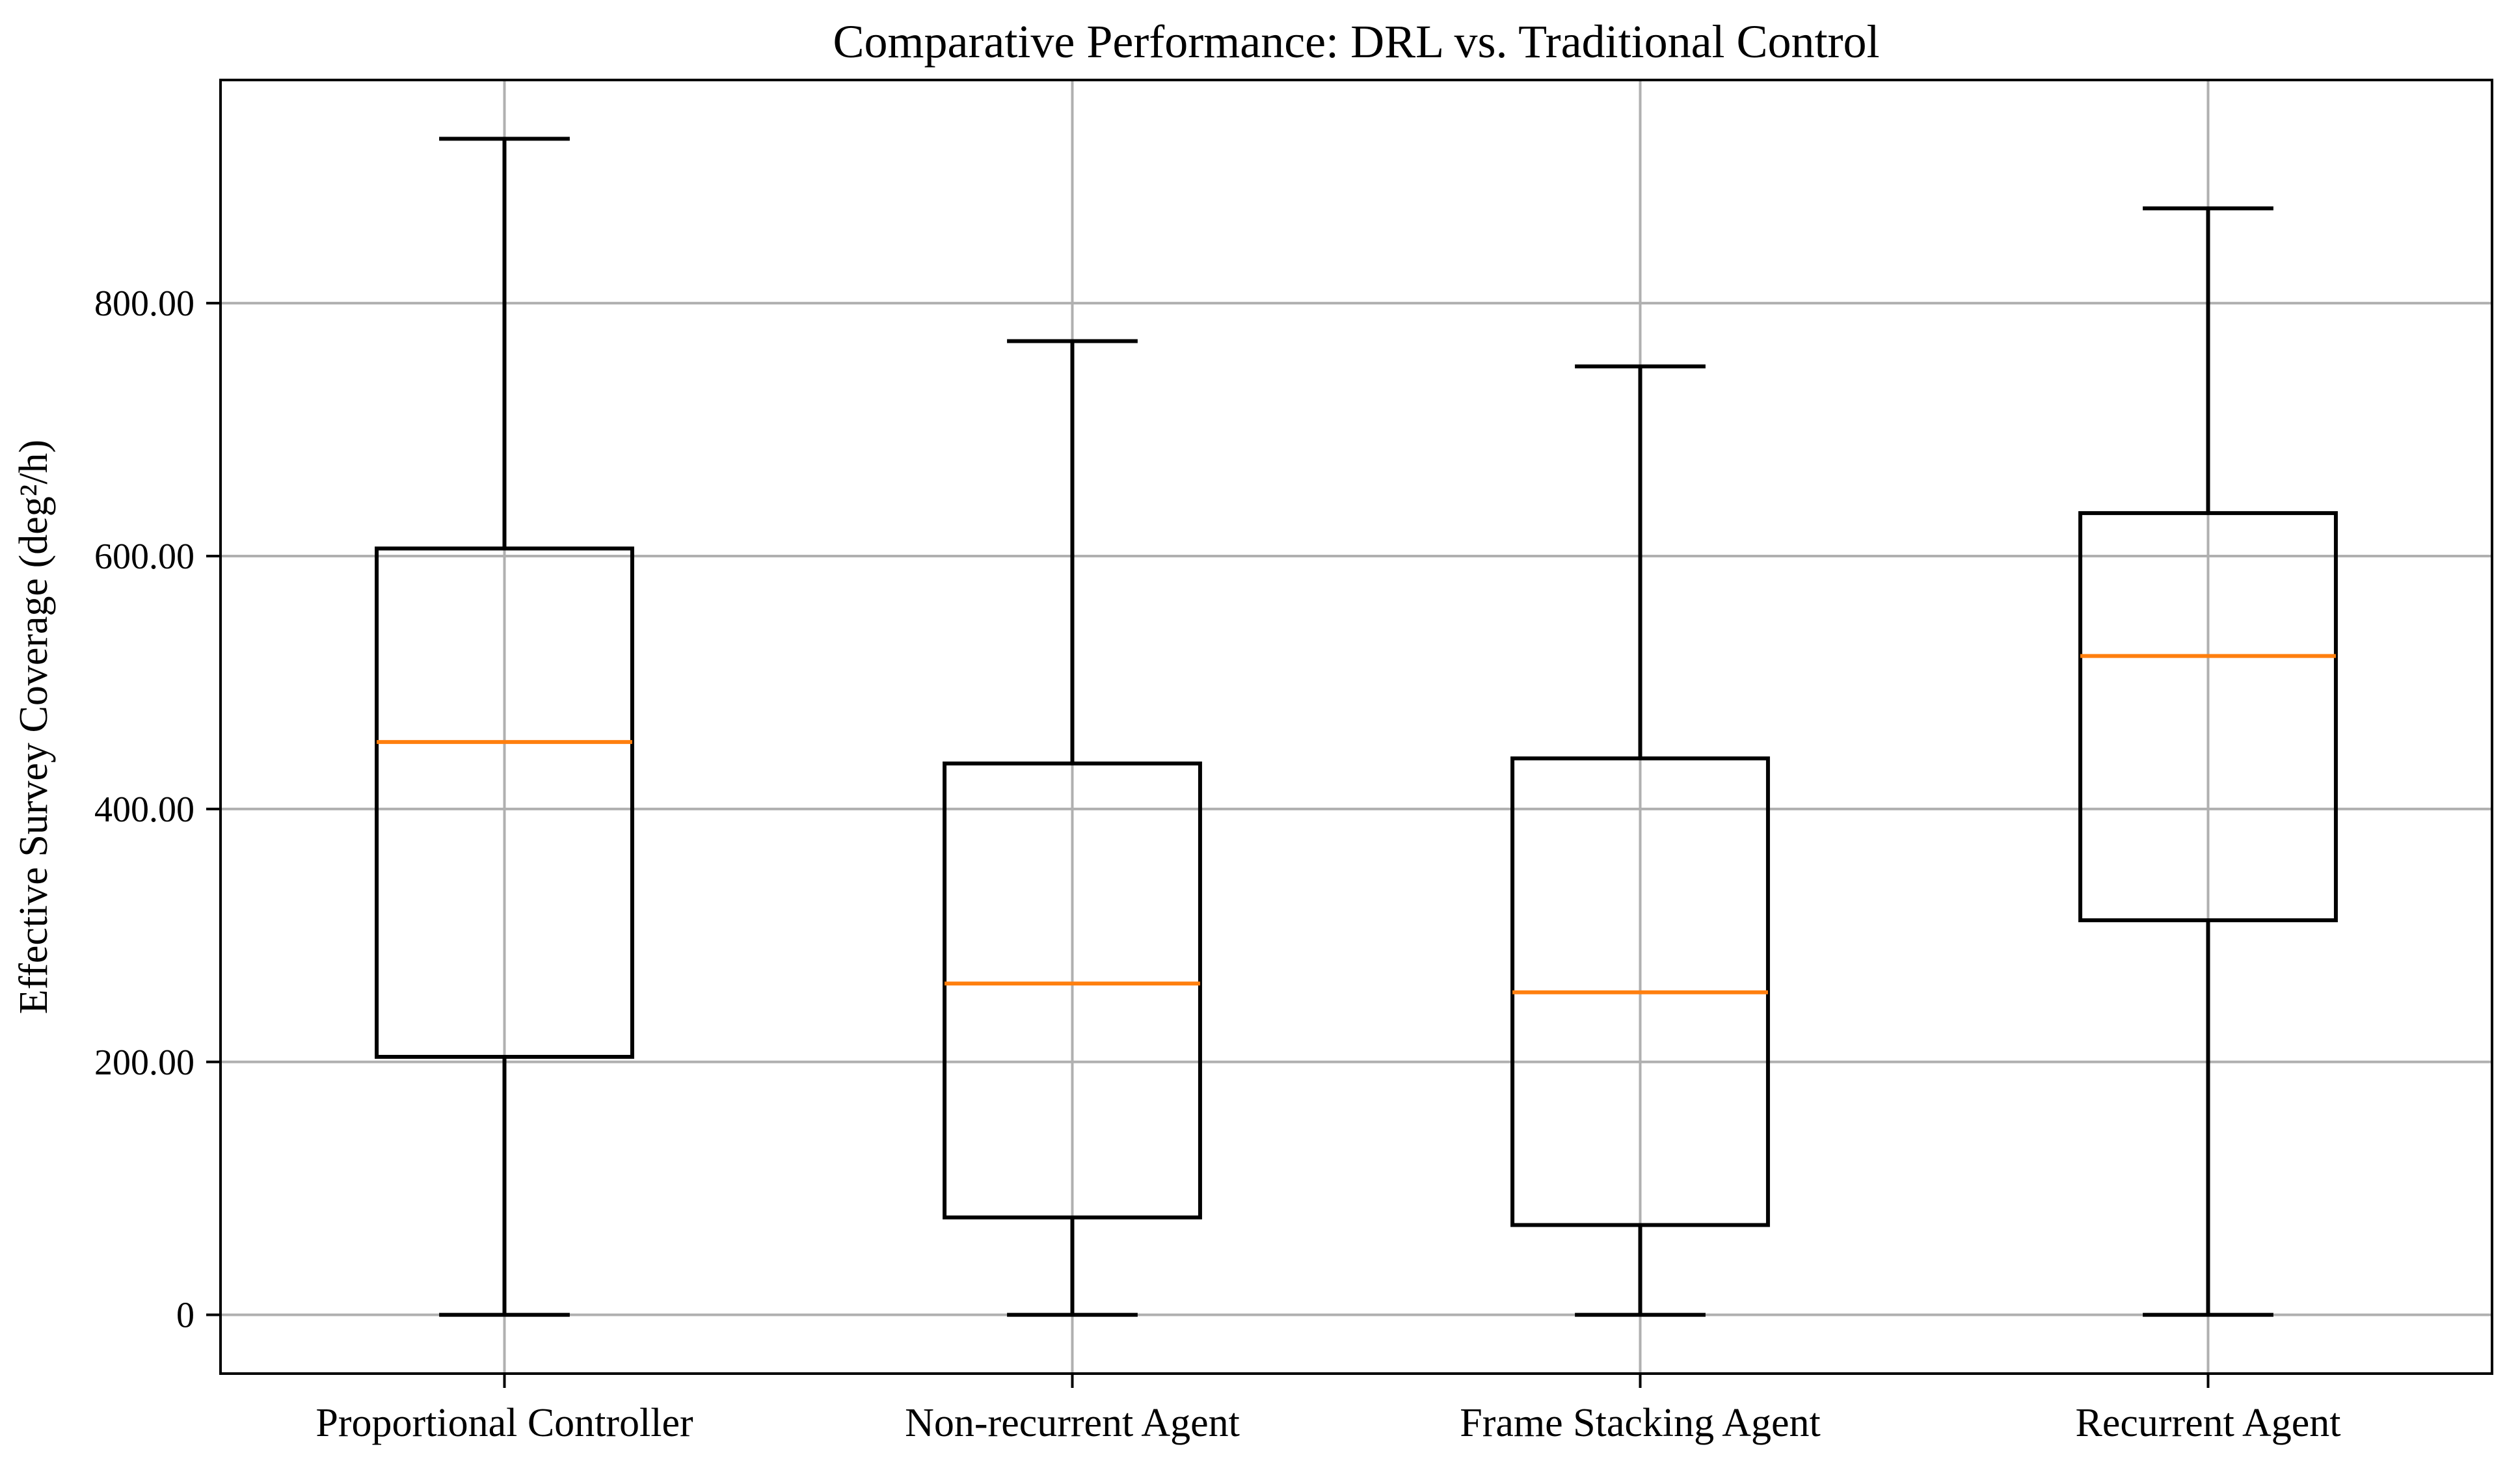 This screenshot has height=1464, width=2520. I want to click on x-tick-label: Proportional Controller, so click(504, 1423).